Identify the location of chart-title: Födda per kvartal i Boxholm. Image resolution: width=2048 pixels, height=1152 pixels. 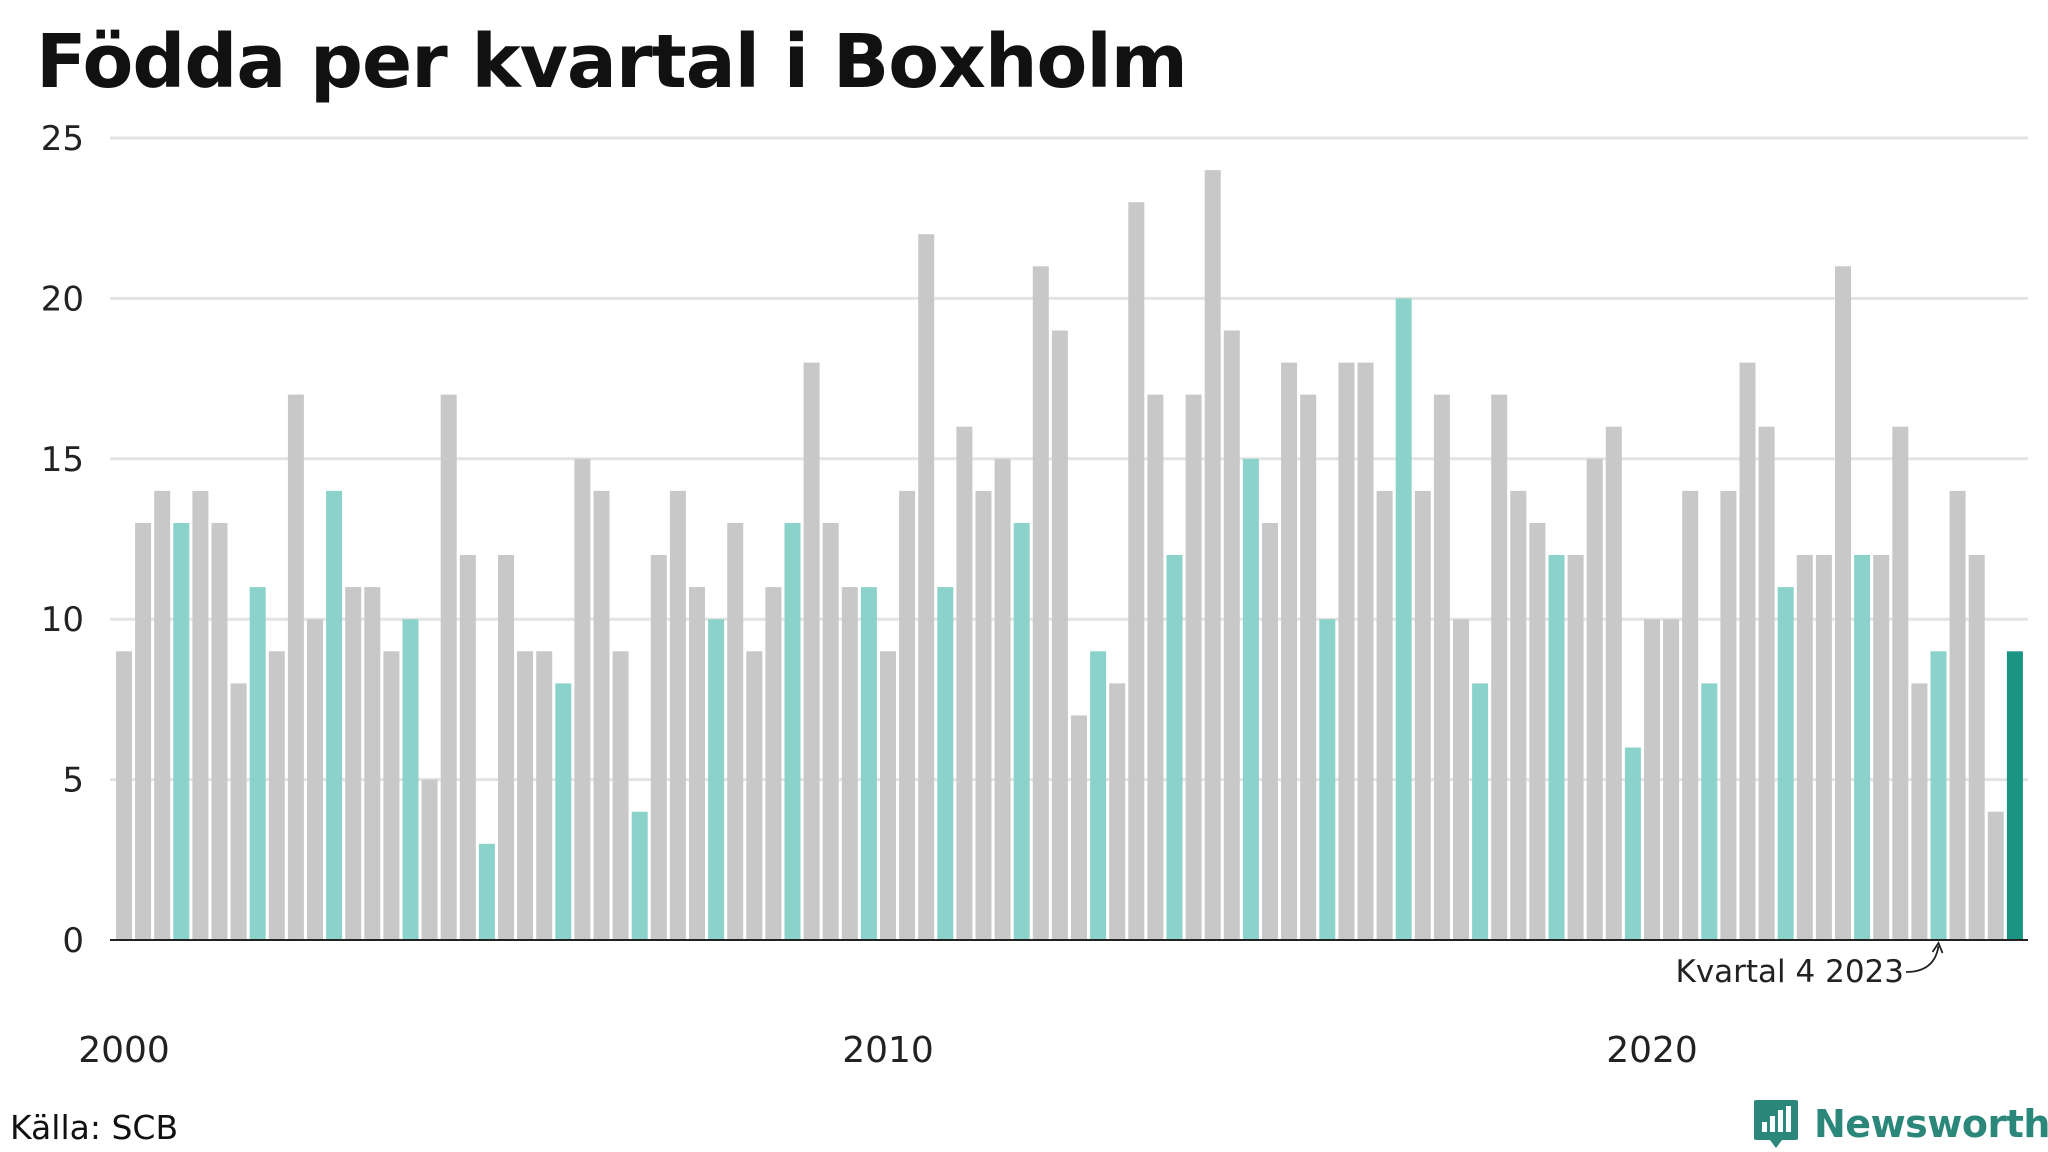
(612, 62).